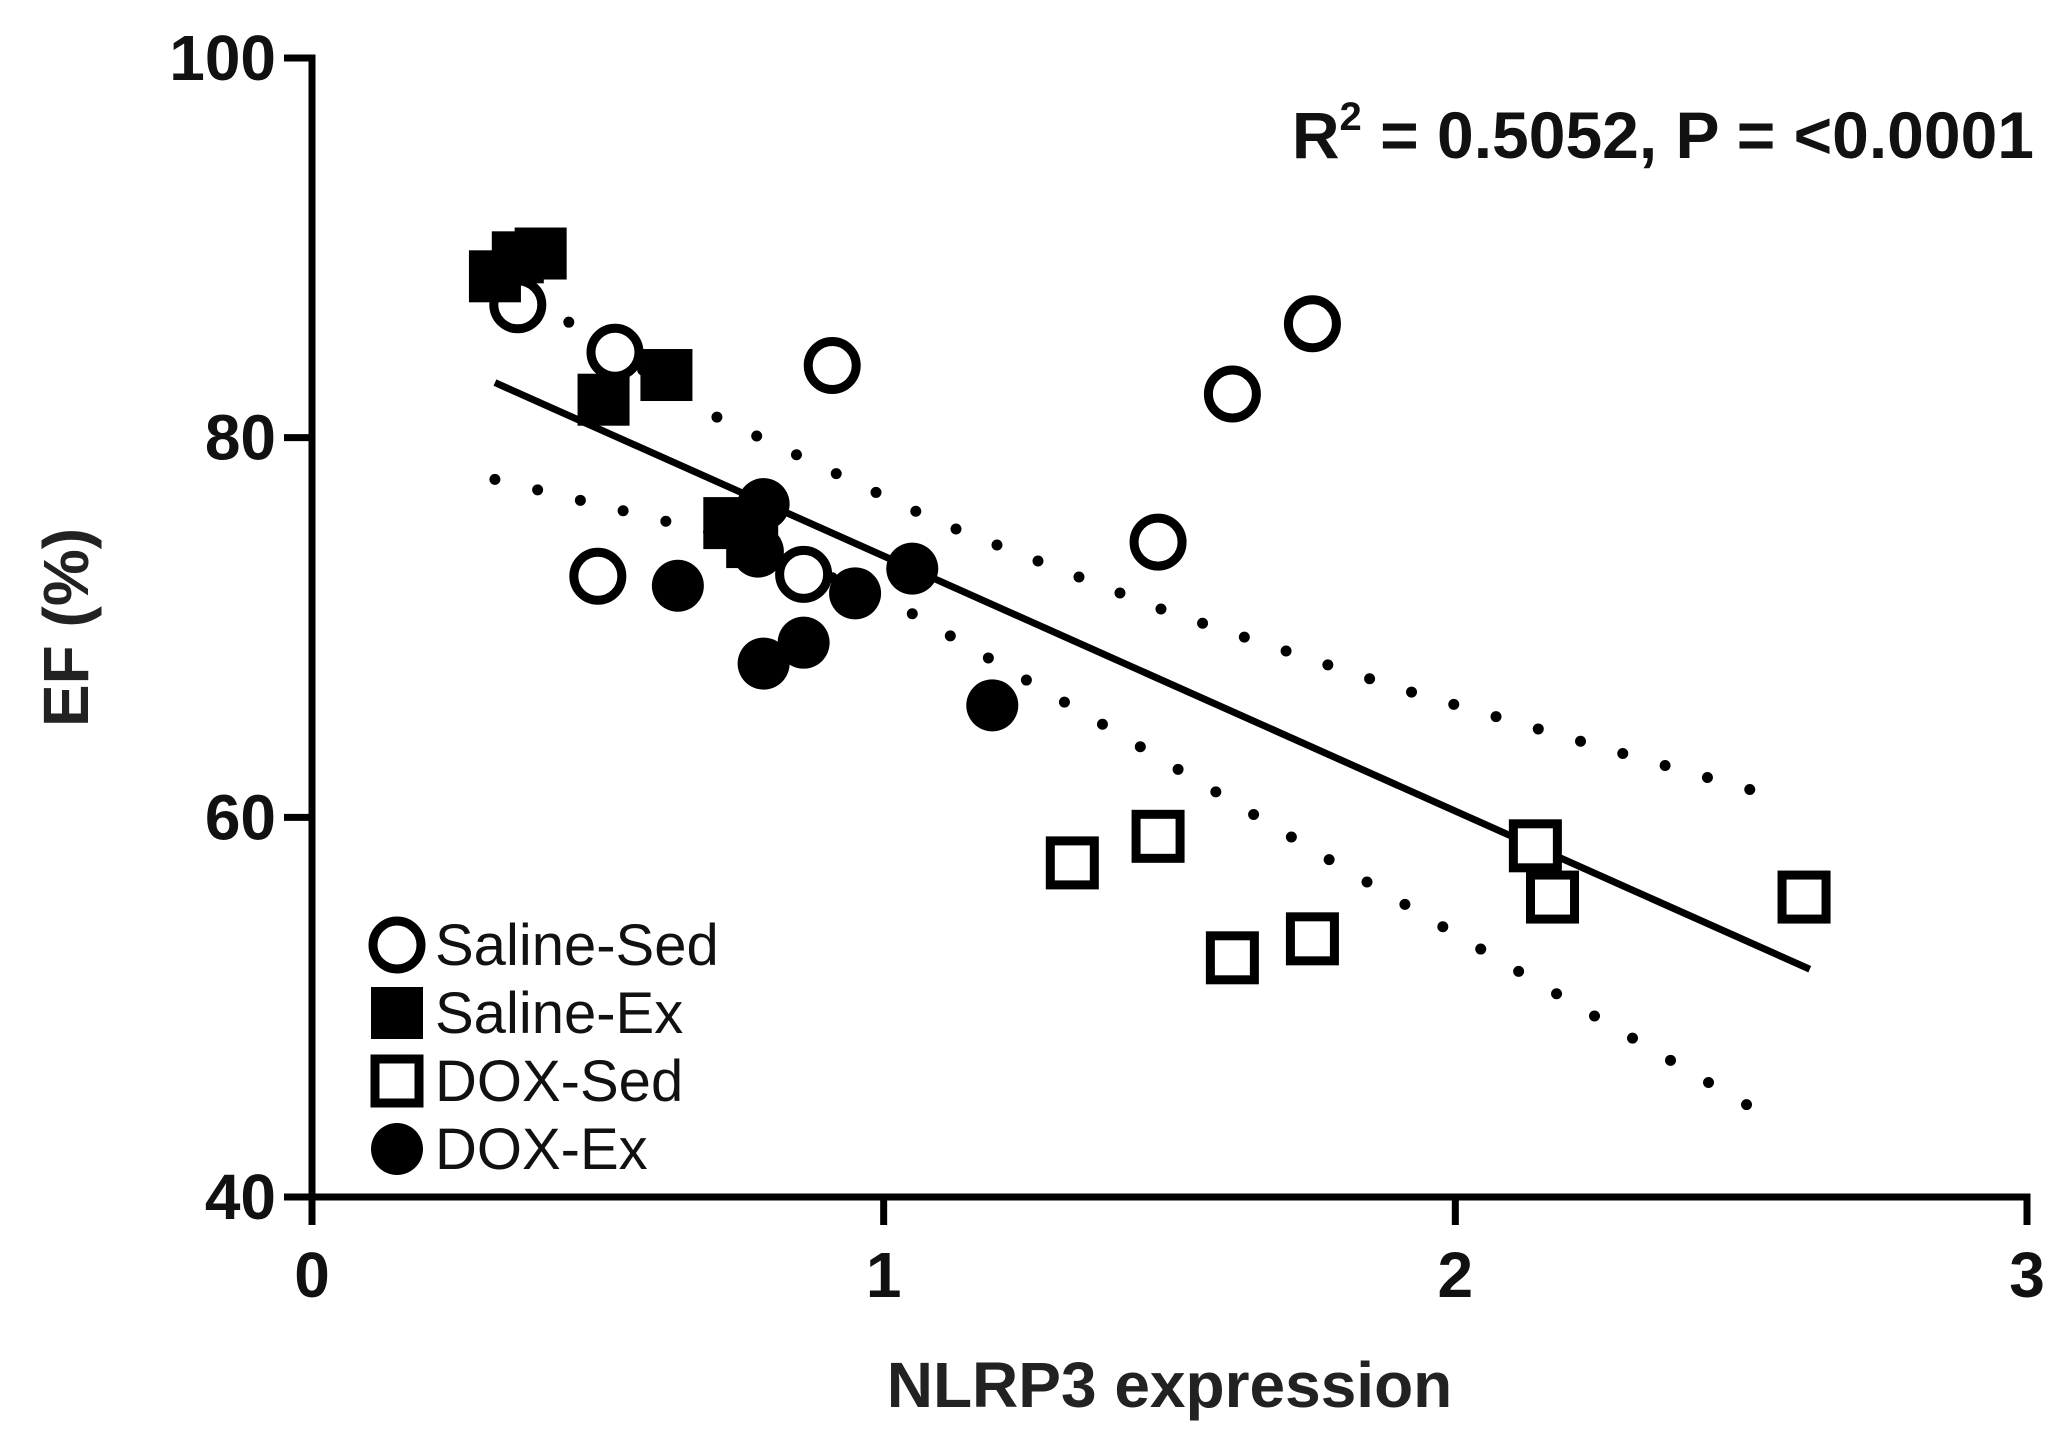  What do you see at coordinates (66, 627) in the screenshot?
I see `y-axis-title: EF (%)` at bounding box center [66, 627].